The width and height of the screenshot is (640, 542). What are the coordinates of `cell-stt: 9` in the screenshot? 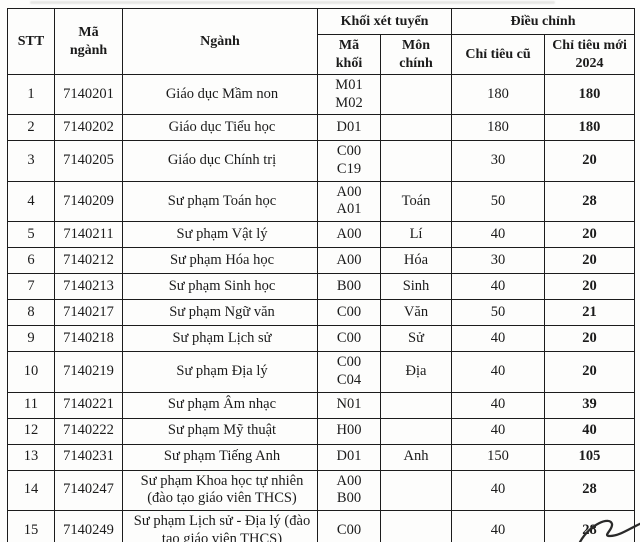 It's located at (31, 339).